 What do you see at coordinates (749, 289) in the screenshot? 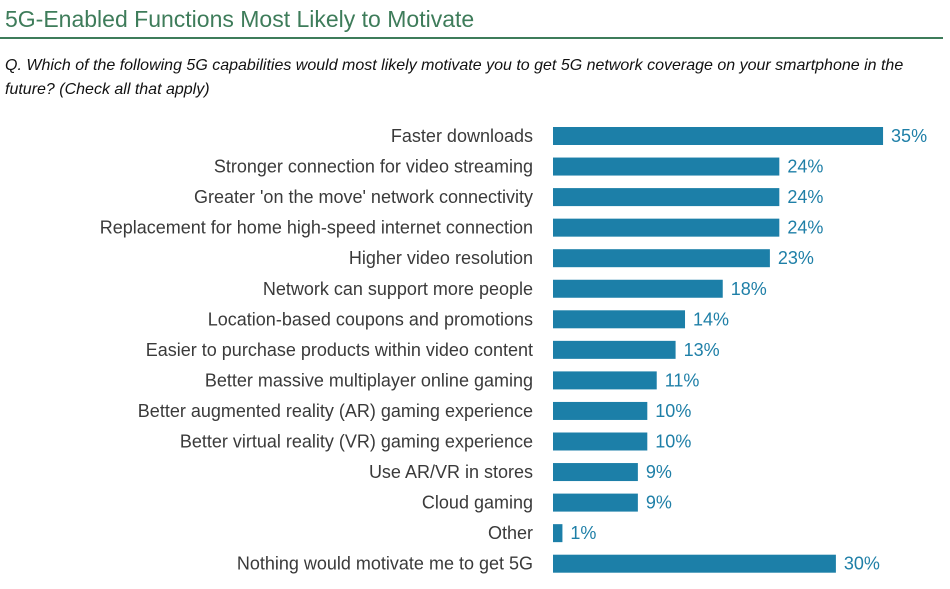
I see `value-label: 18%` at bounding box center [749, 289].